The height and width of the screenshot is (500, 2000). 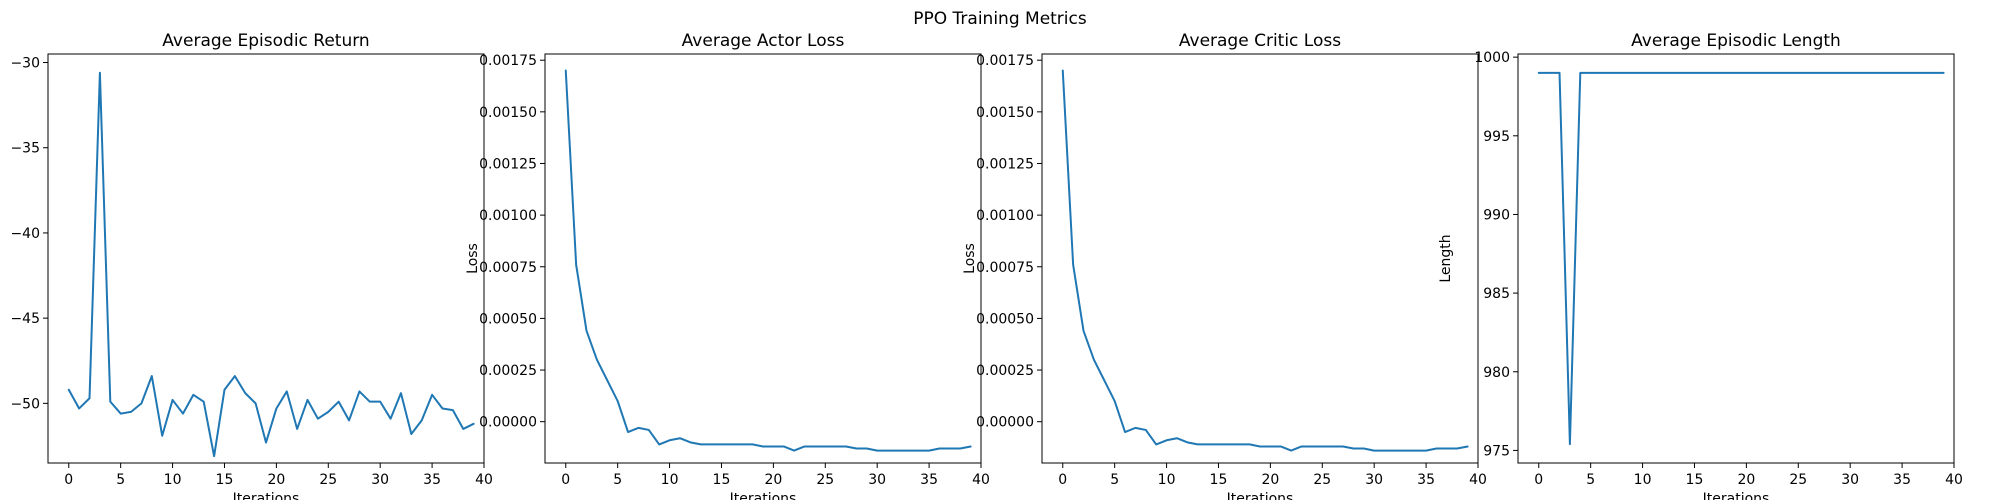 I want to click on y-tick-label: −30, so click(x=25, y=64).